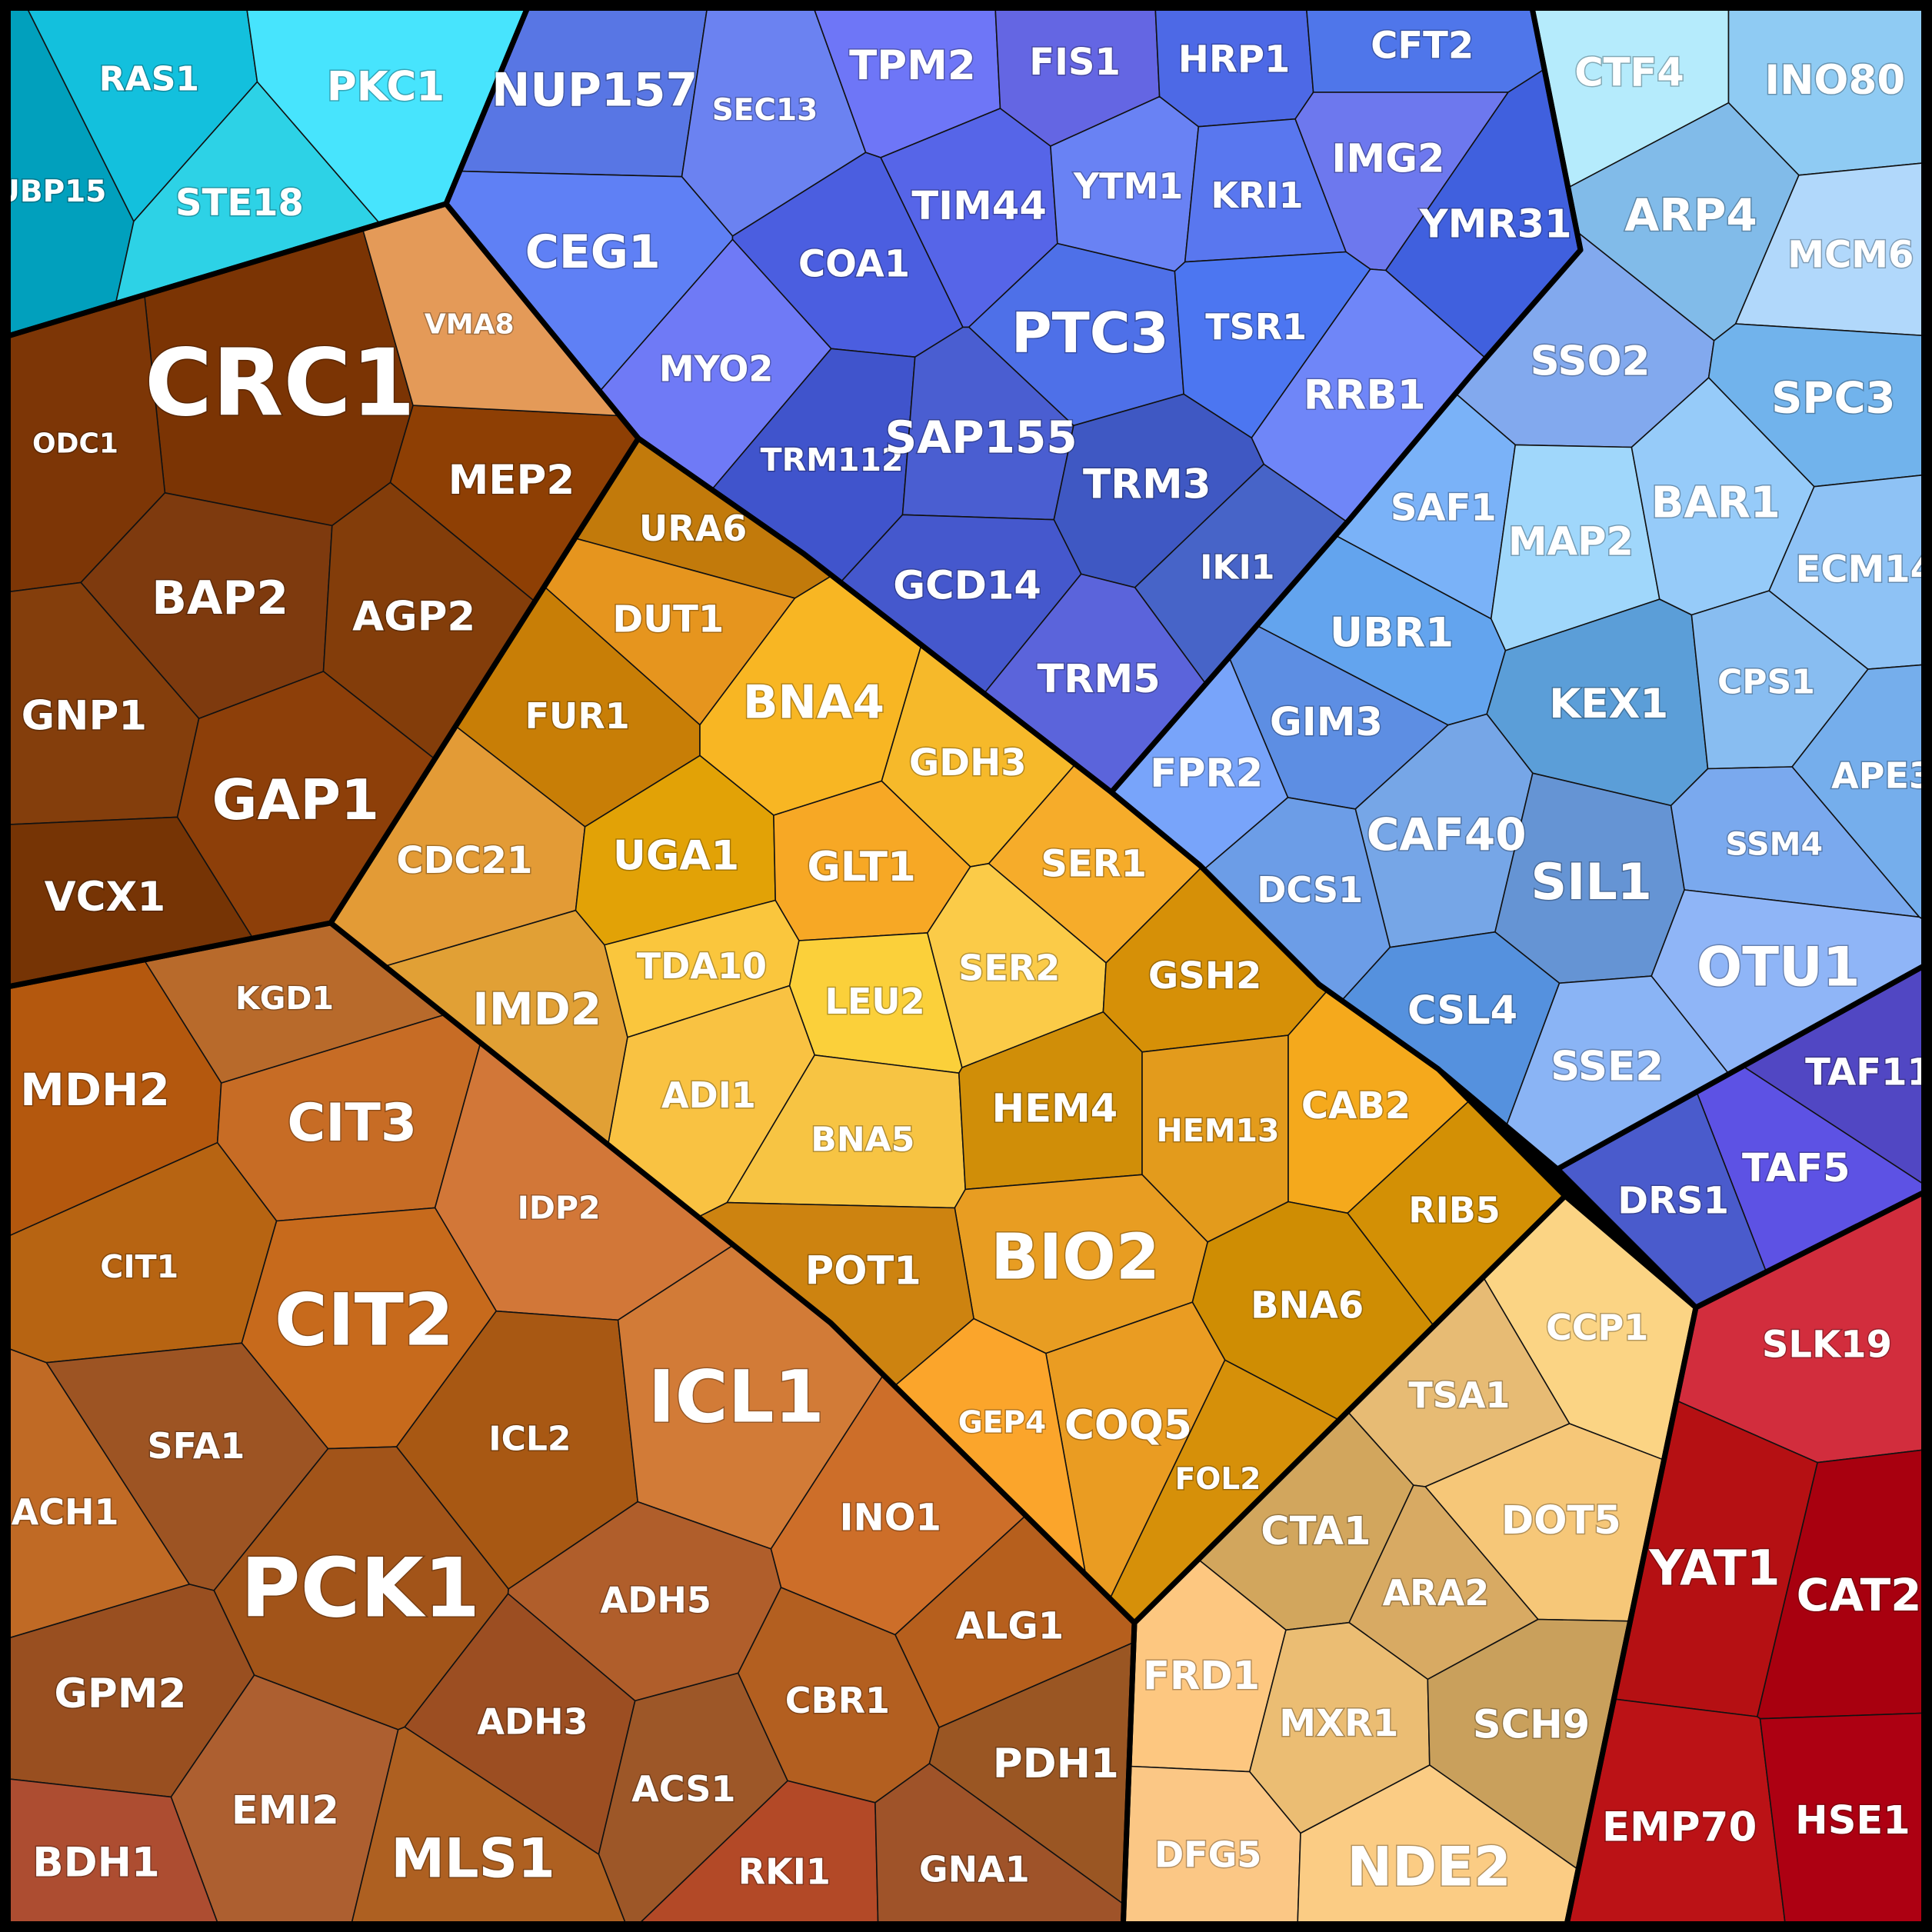 Image resolution: width=1932 pixels, height=1932 pixels. What do you see at coordinates (1205, 976) in the screenshot?
I see `label-gsh2: GSH2` at bounding box center [1205, 976].